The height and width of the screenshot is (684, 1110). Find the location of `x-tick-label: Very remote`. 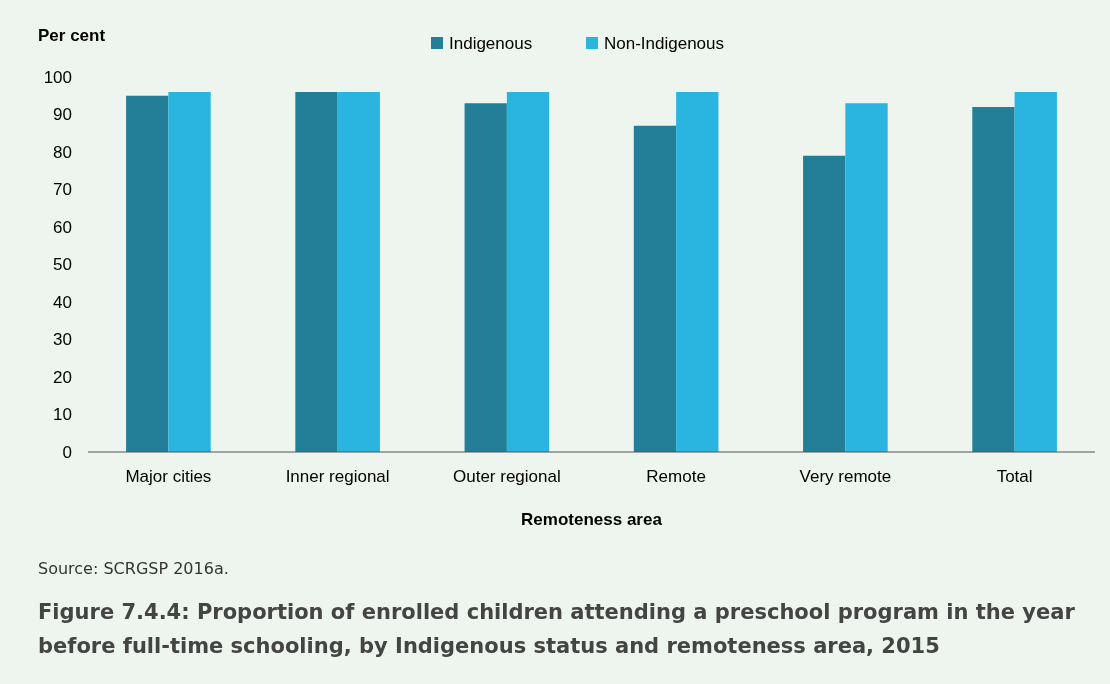

x-tick-label: Very remote is located at coordinates (845, 476).